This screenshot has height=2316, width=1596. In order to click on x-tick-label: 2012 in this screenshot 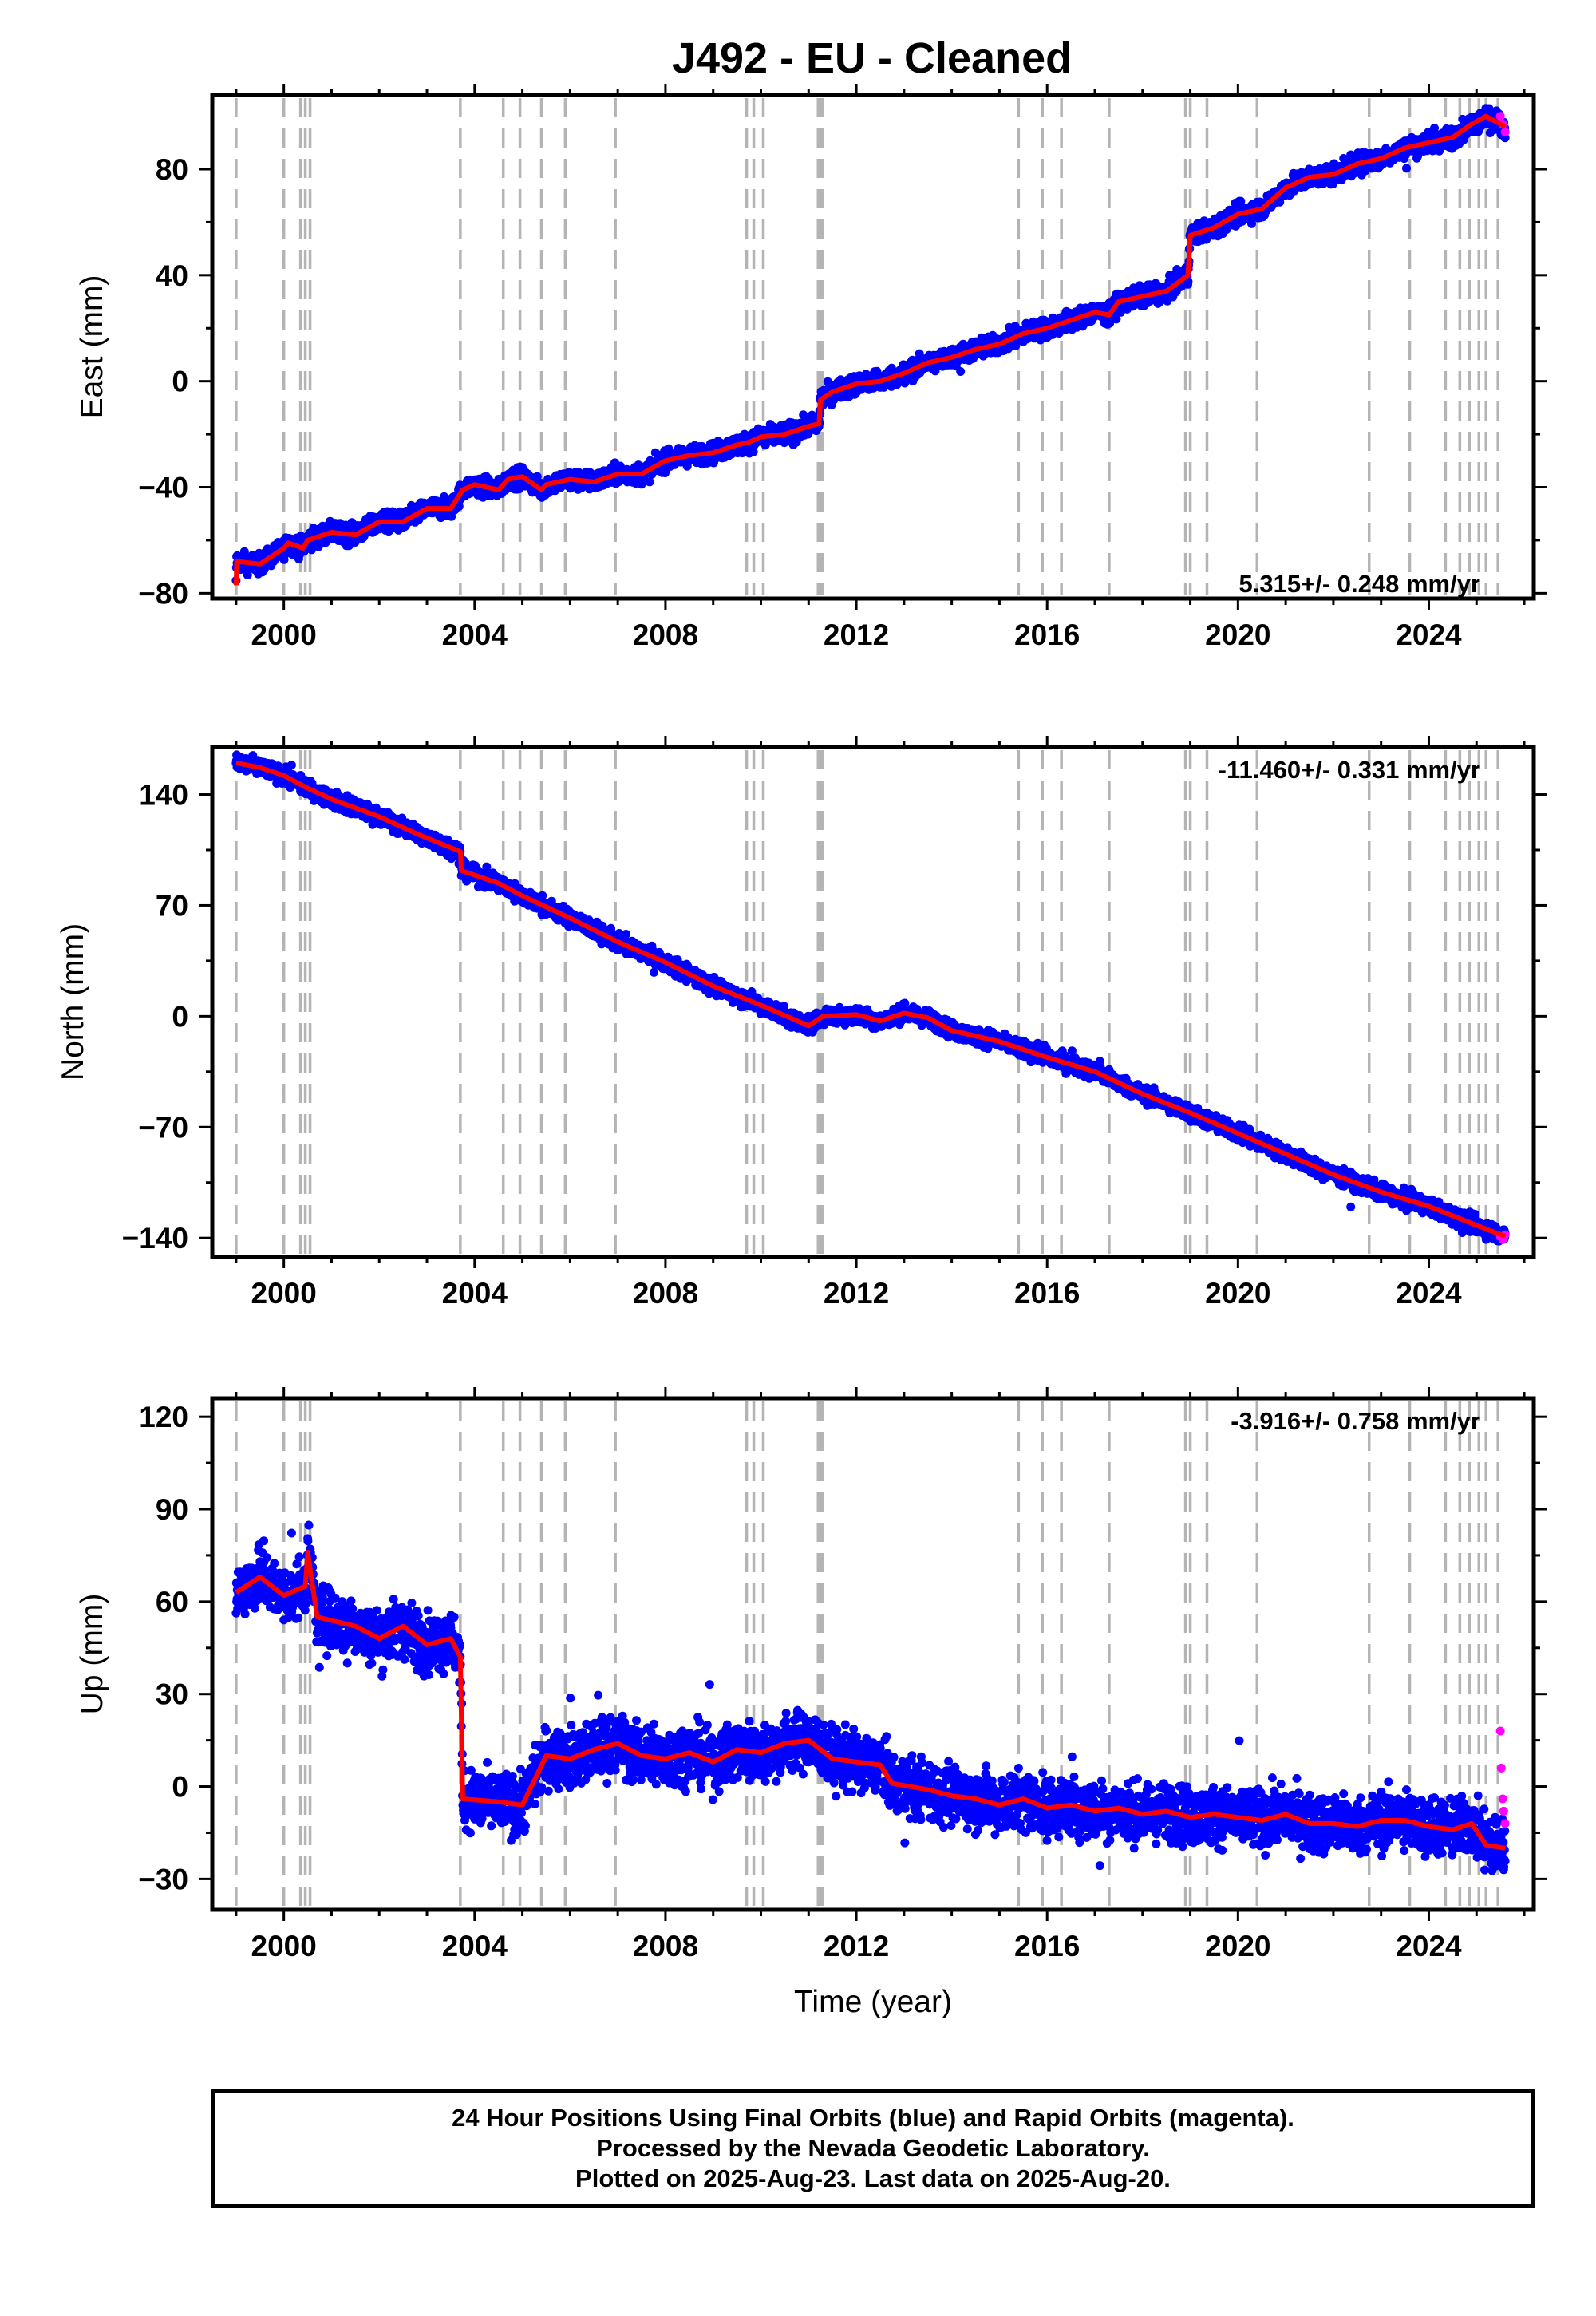, I will do `click(856, 635)`.